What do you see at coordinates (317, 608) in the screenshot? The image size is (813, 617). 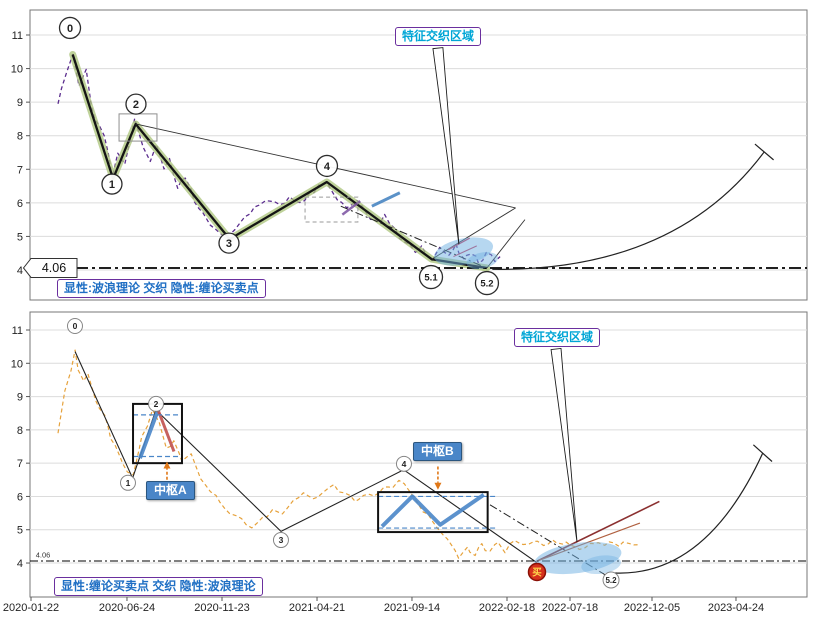 I see `x-tick-label: 2021-04-21` at bounding box center [317, 608].